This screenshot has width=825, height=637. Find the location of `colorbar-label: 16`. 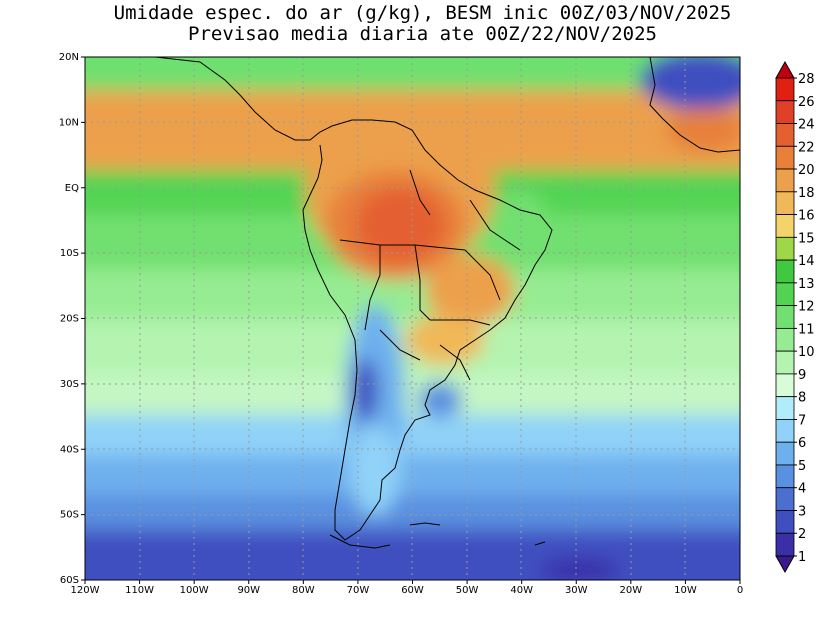

colorbar-label: 16 is located at coordinates (806, 216).